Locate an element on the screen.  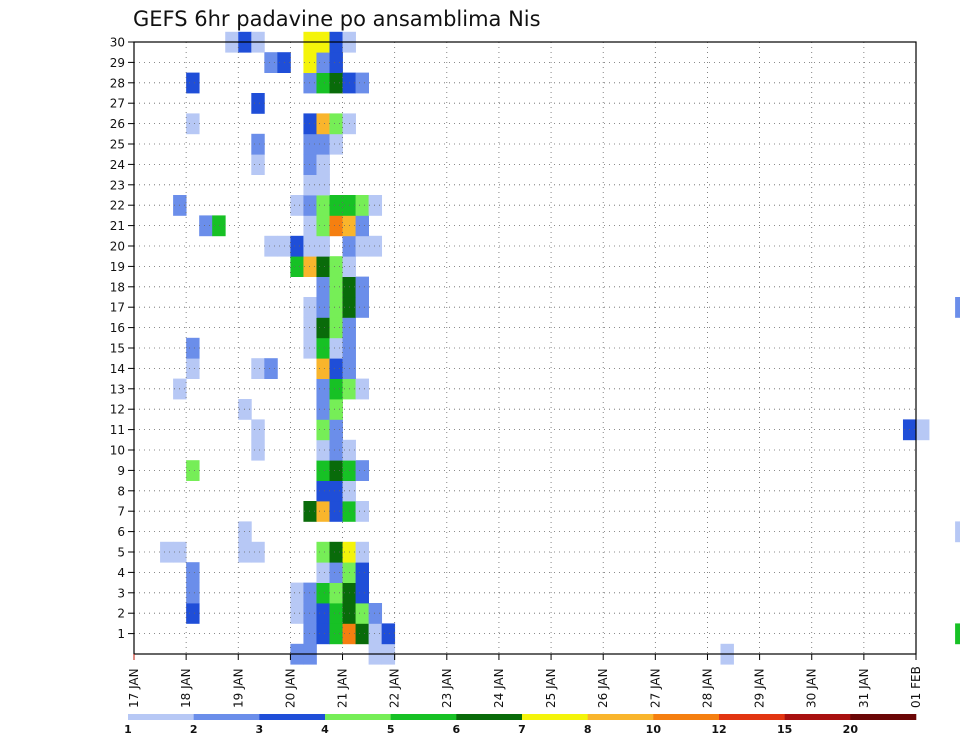
x-tick-label: 25 JAN is located at coordinates (551, 688).